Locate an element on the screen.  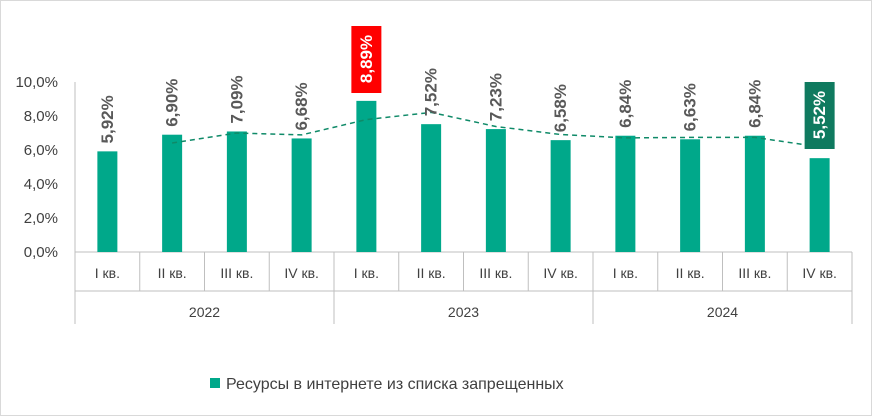
chart-trendline is located at coordinates (495, 129).